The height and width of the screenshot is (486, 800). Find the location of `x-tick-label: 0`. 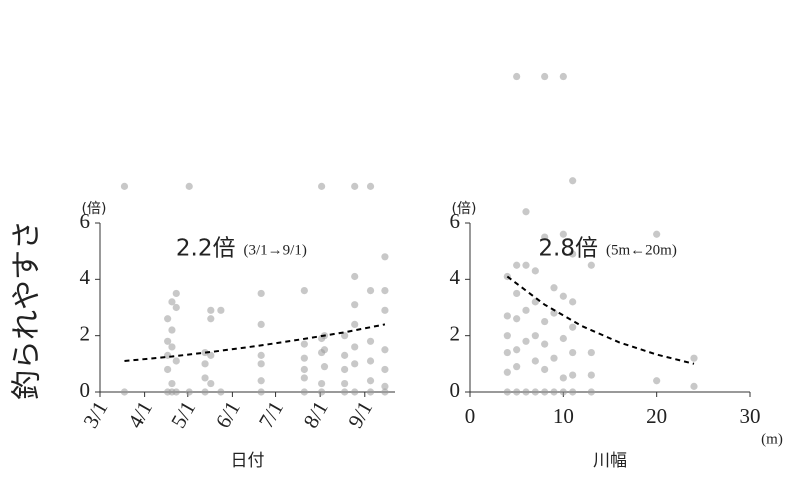

x-tick-label: 0 is located at coordinates (470, 416).